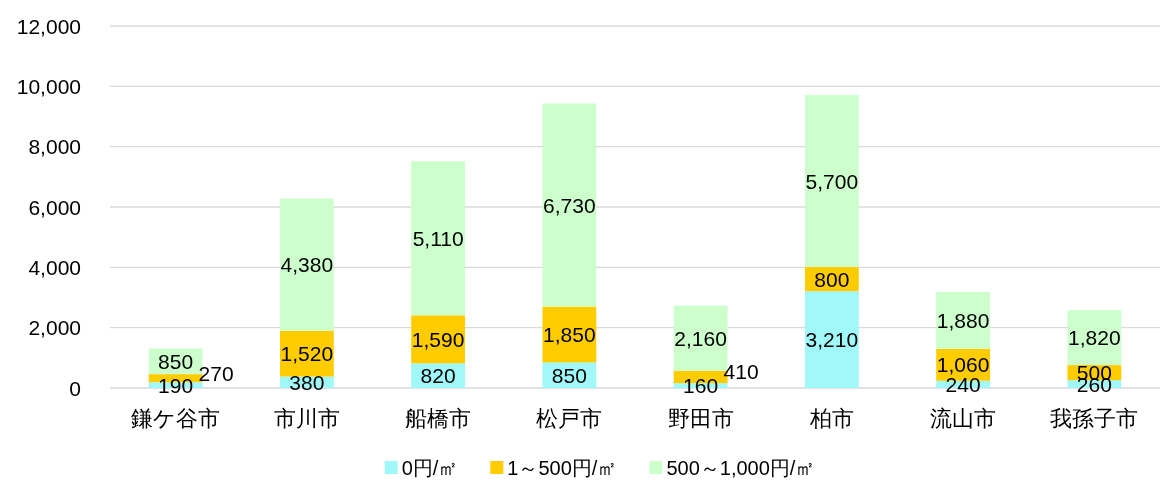  I want to click on legend-label: 1～500円/㎡, so click(562, 468).